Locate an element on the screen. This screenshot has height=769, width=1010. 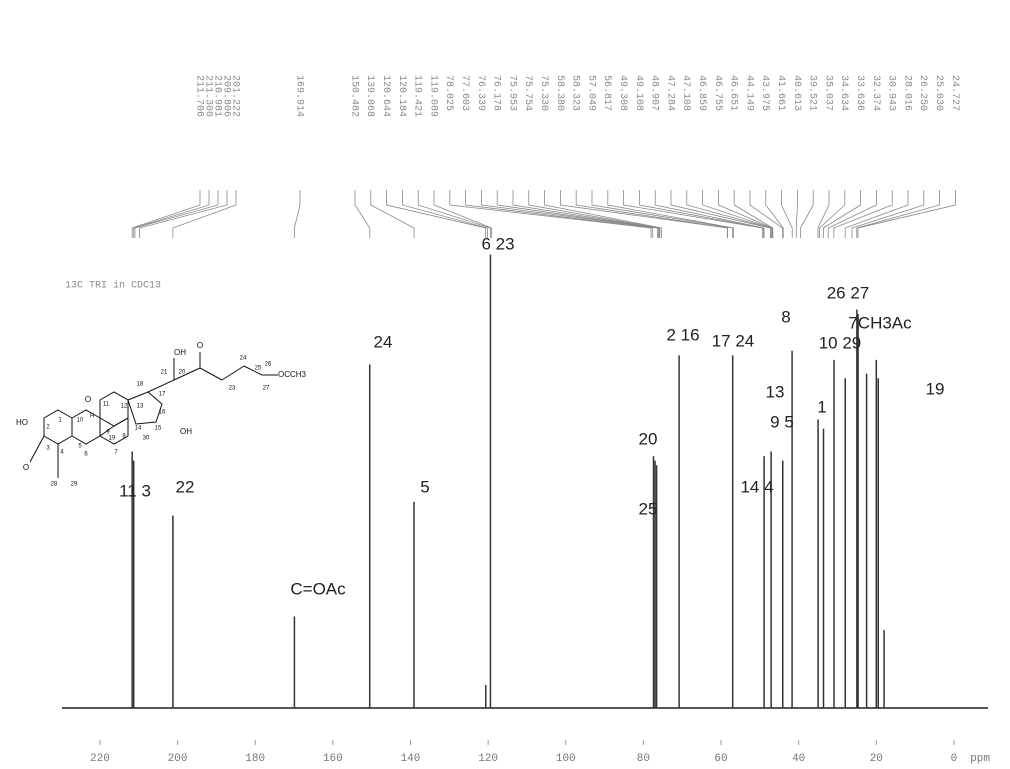
structure-group: OCCH3 is located at coordinates (292, 374).